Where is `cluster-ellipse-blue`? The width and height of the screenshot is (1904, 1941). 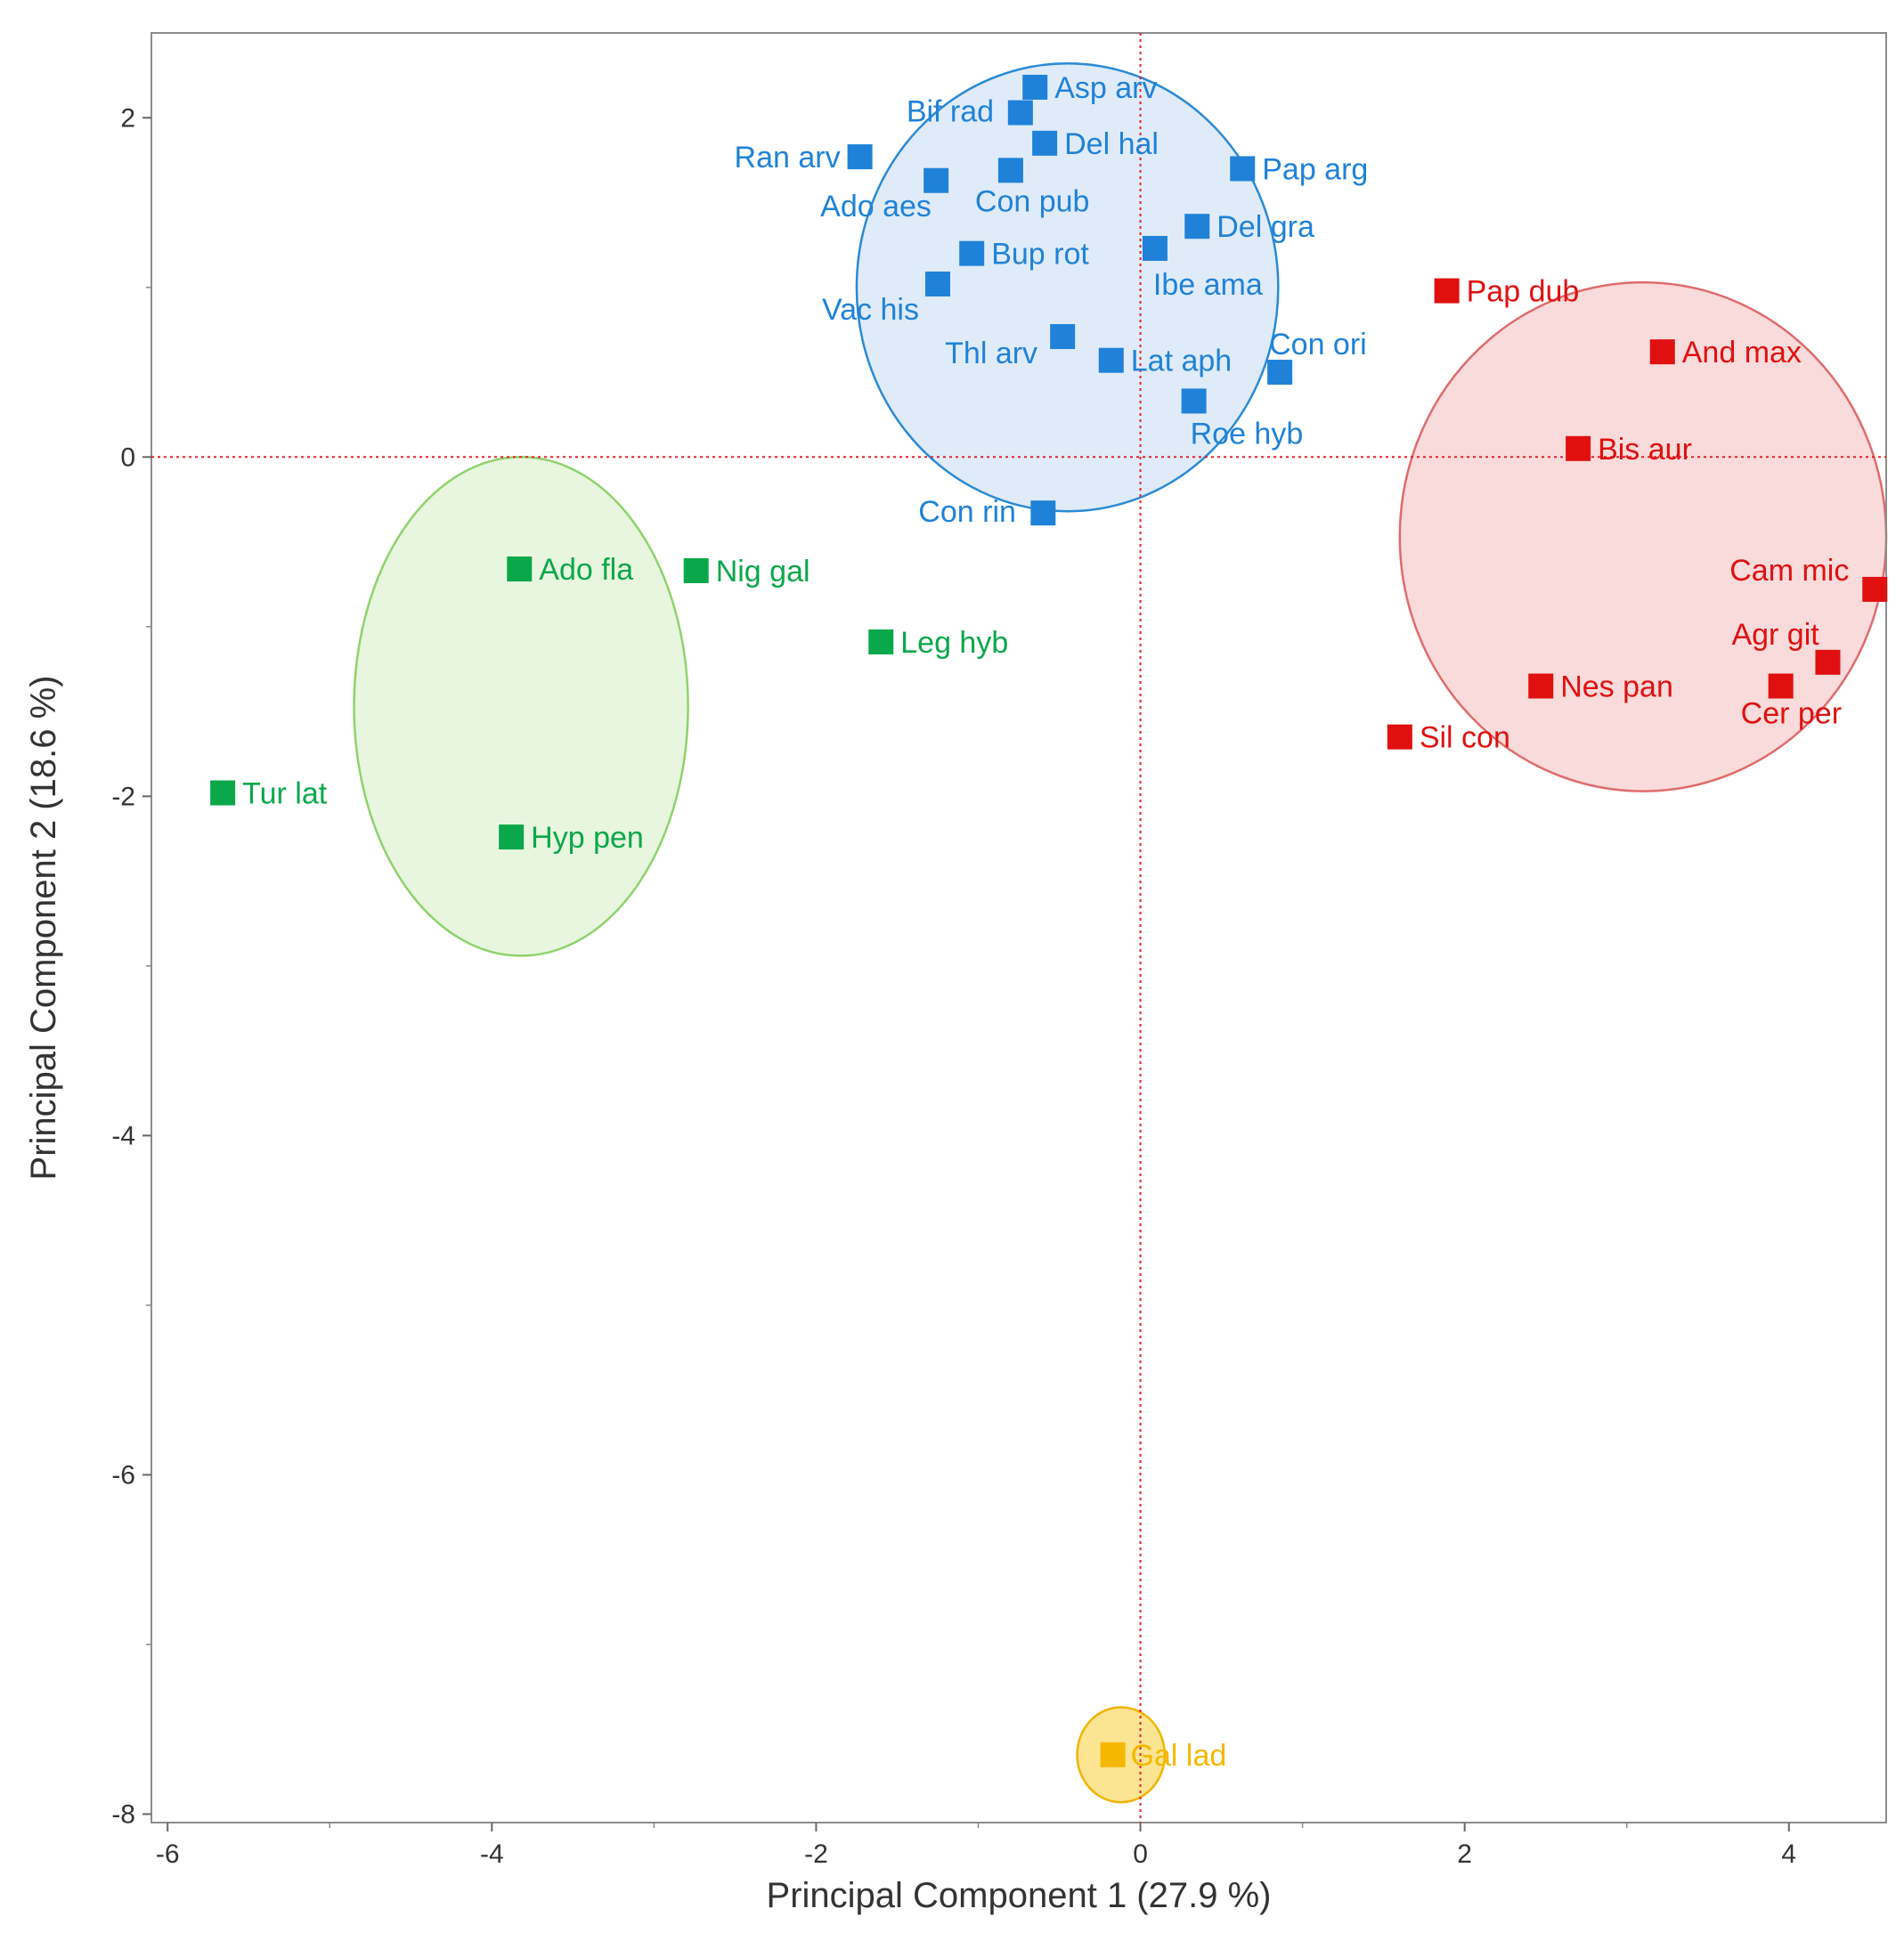 cluster-ellipse-blue is located at coordinates (1067, 287).